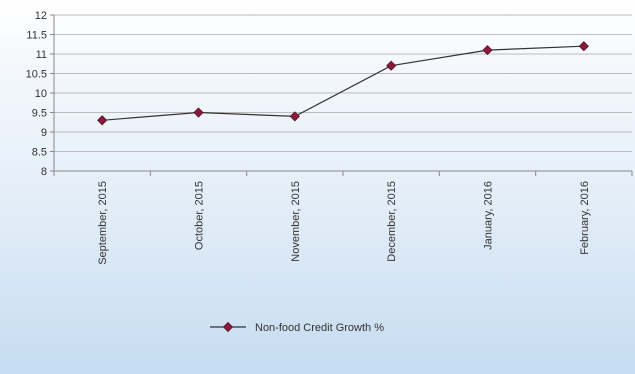 This screenshot has width=635, height=374. Describe the element at coordinates (36, 75) in the screenshot. I see `y-tick-label: 10.5` at that location.